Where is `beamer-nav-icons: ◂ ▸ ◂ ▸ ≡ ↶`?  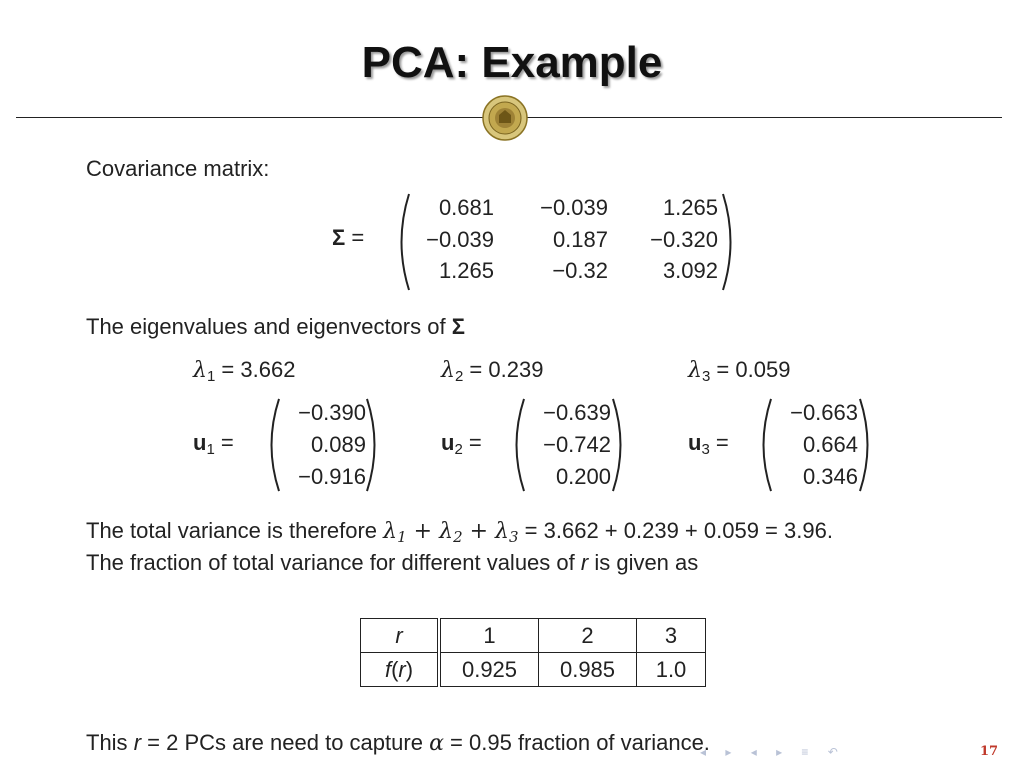 beamer-nav-icons: ◂ ▸ ◂ ▸ ≡ ↶ is located at coordinates (773, 752).